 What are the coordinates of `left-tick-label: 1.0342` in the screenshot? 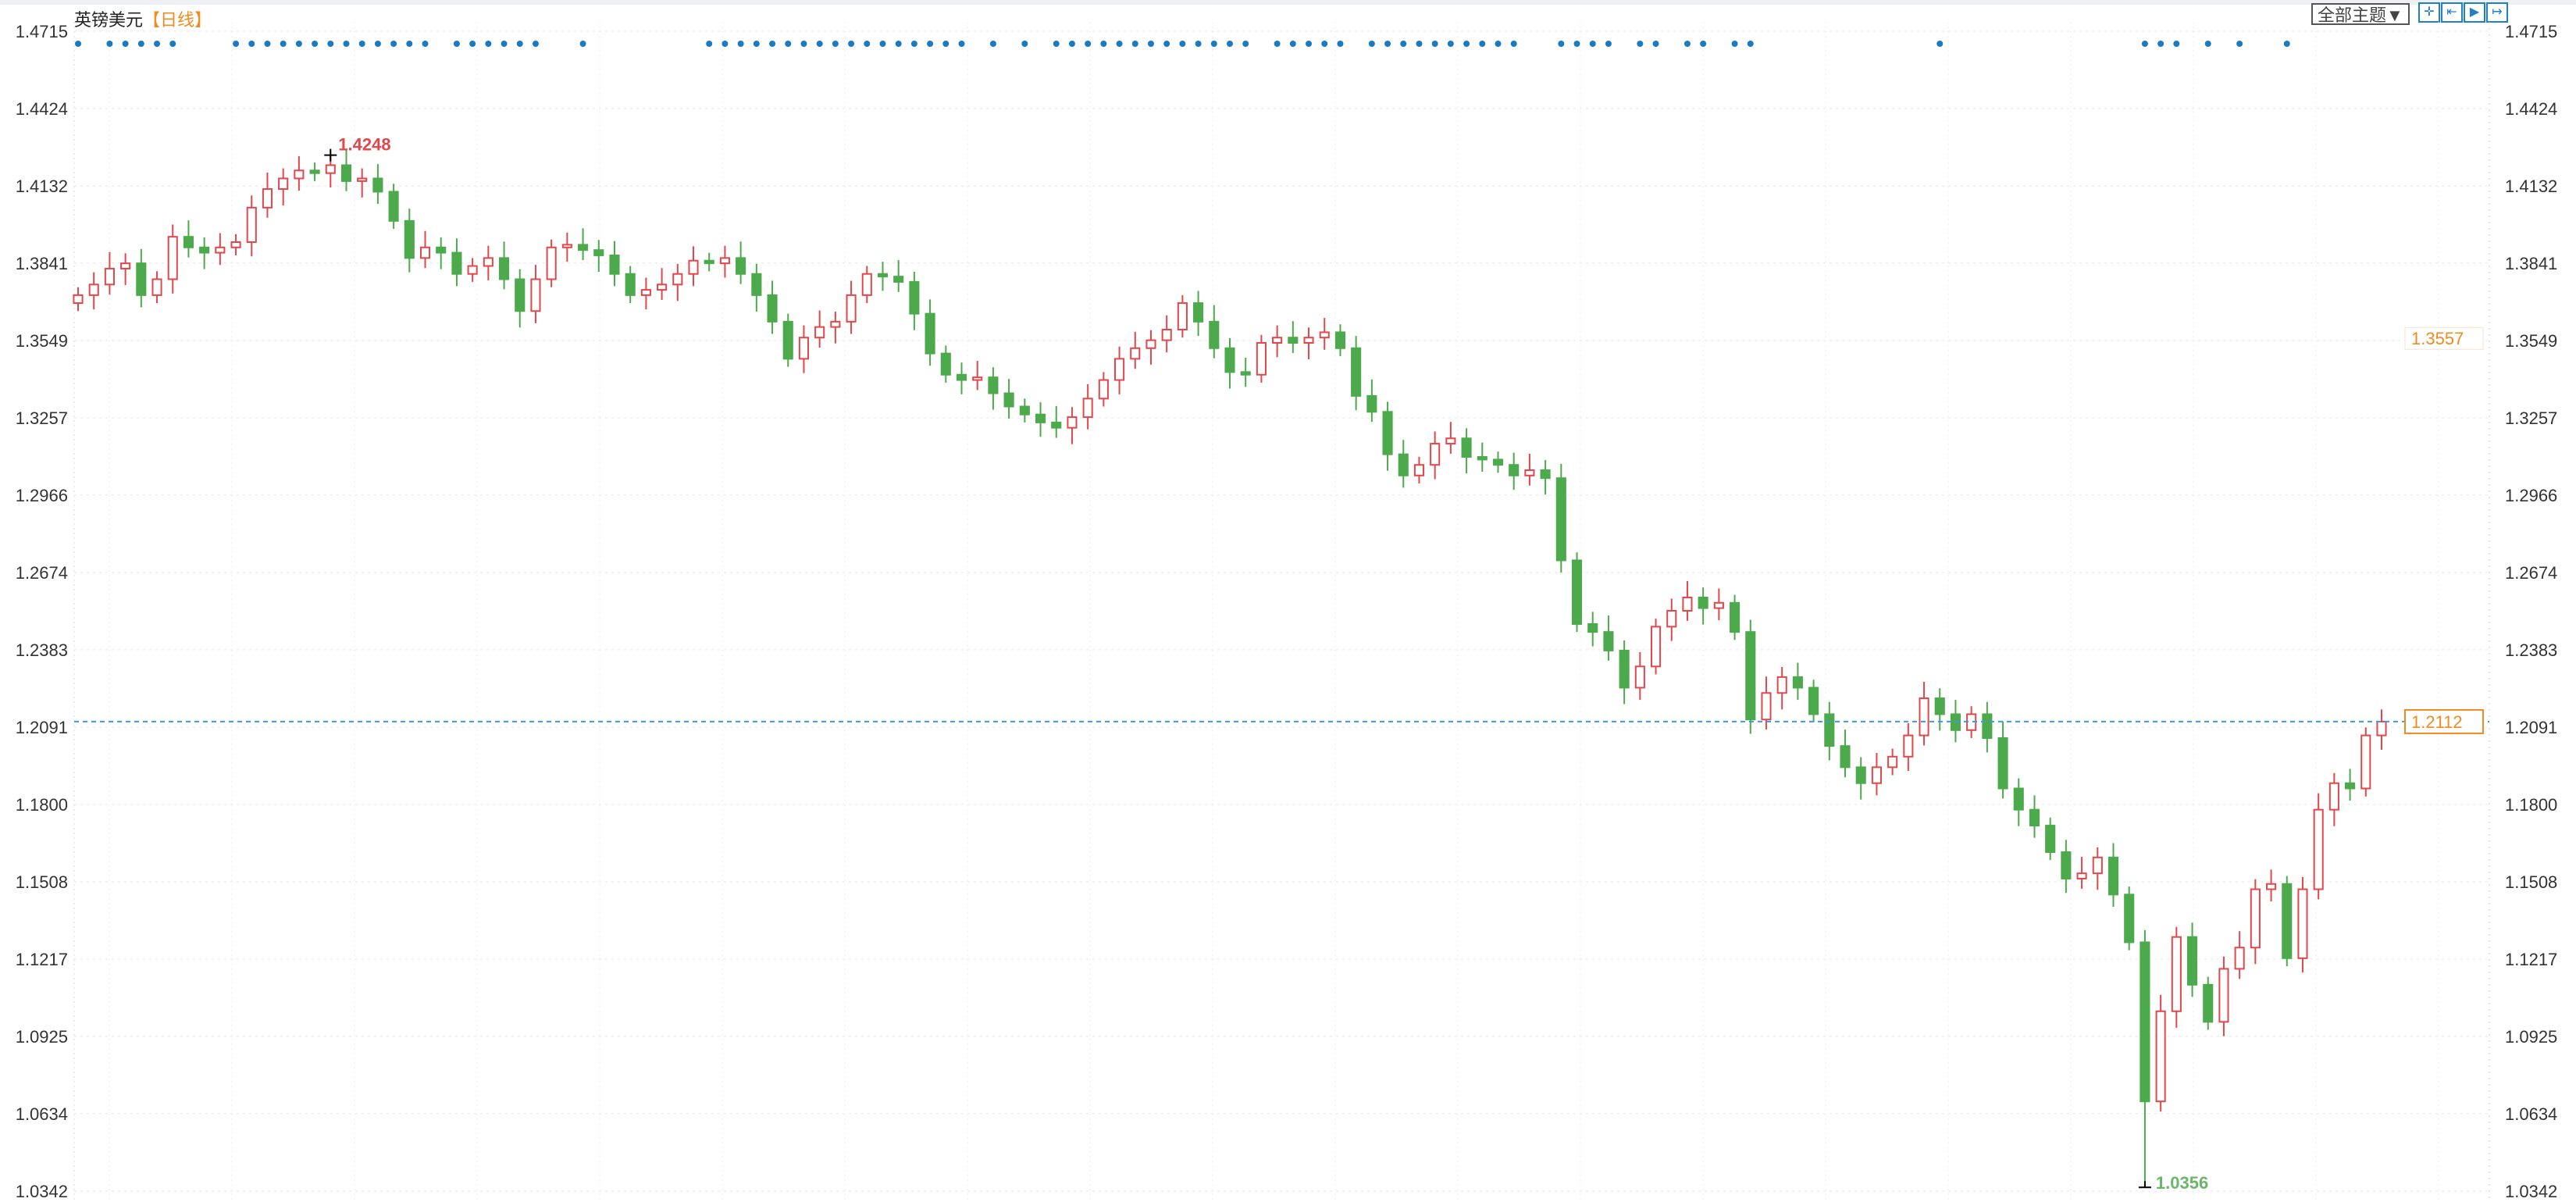 It's located at (42, 1191).